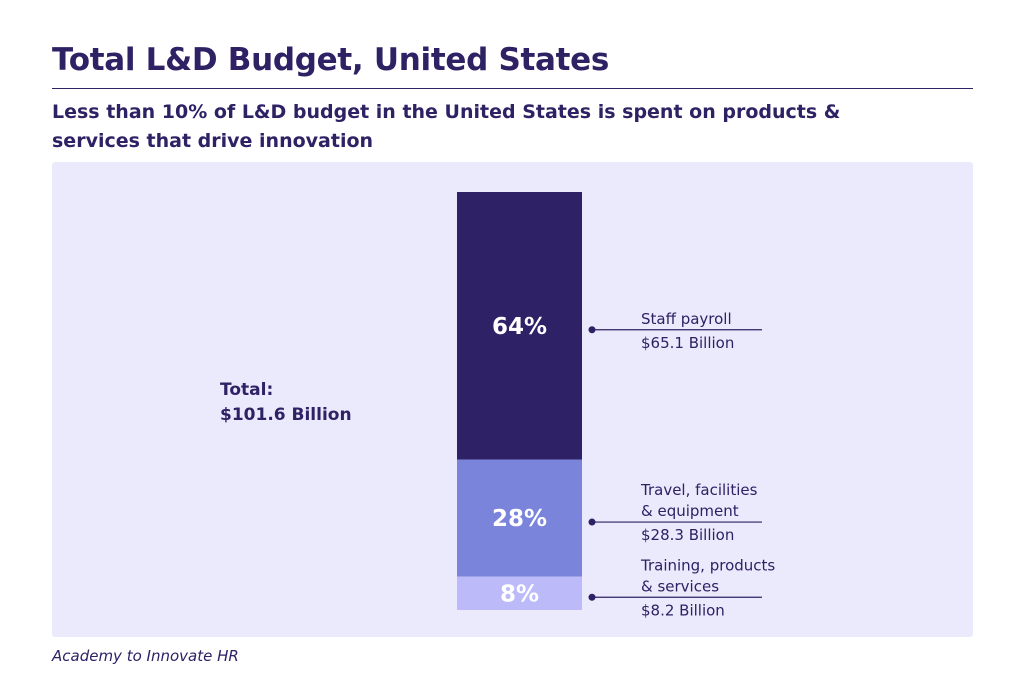 The image size is (1024, 680). I want to click on bar-segment-staff-payroll, so click(519, 326).